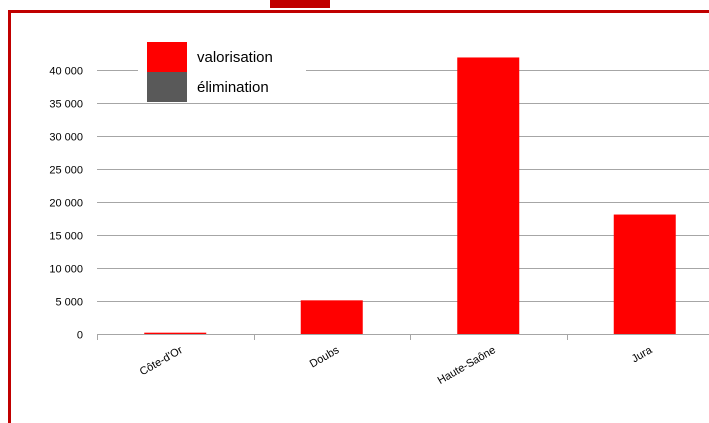 The width and height of the screenshot is (709, 423). Describe the element at coordinates (403, 337) in the screenshot. I see `x-axis` at that location.